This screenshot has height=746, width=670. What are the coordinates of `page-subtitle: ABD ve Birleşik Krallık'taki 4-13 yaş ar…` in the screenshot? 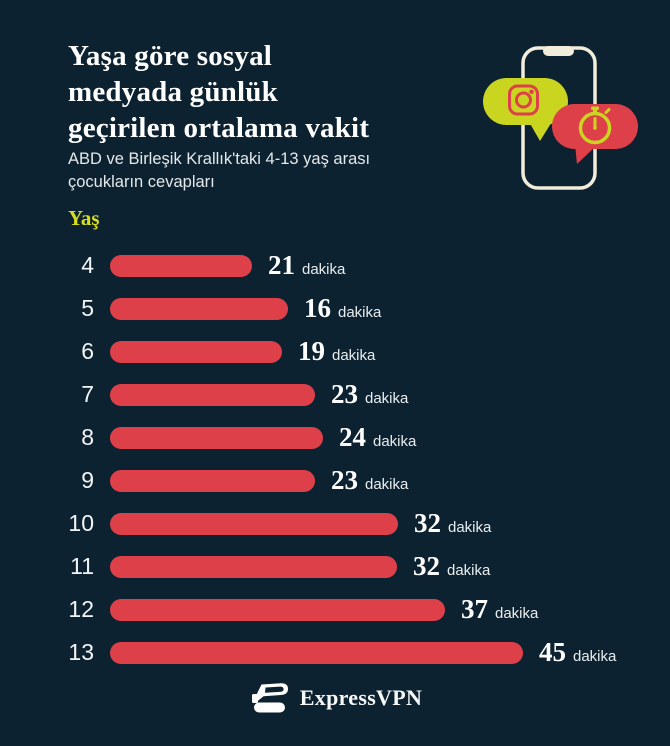 It's located at (219, 170).